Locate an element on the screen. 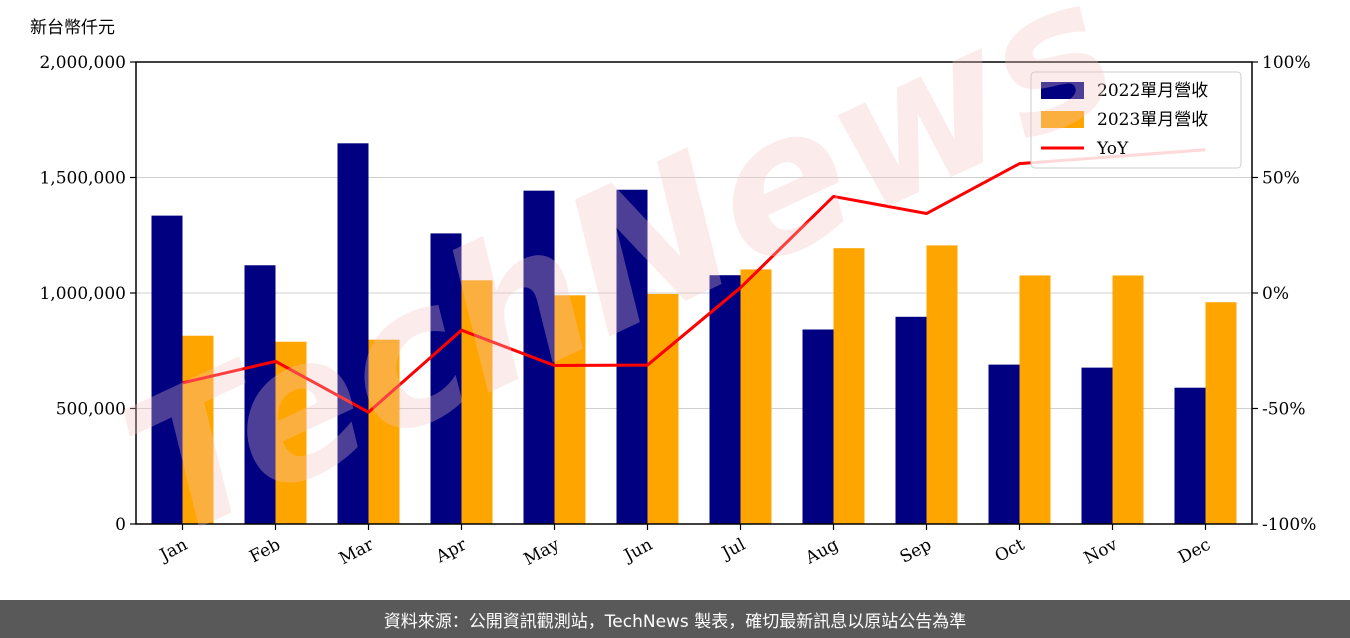 The image size is (1350, 638). legend: 2022單月營收 2023單月營收 YoY is located at coordinates (1136, 120).